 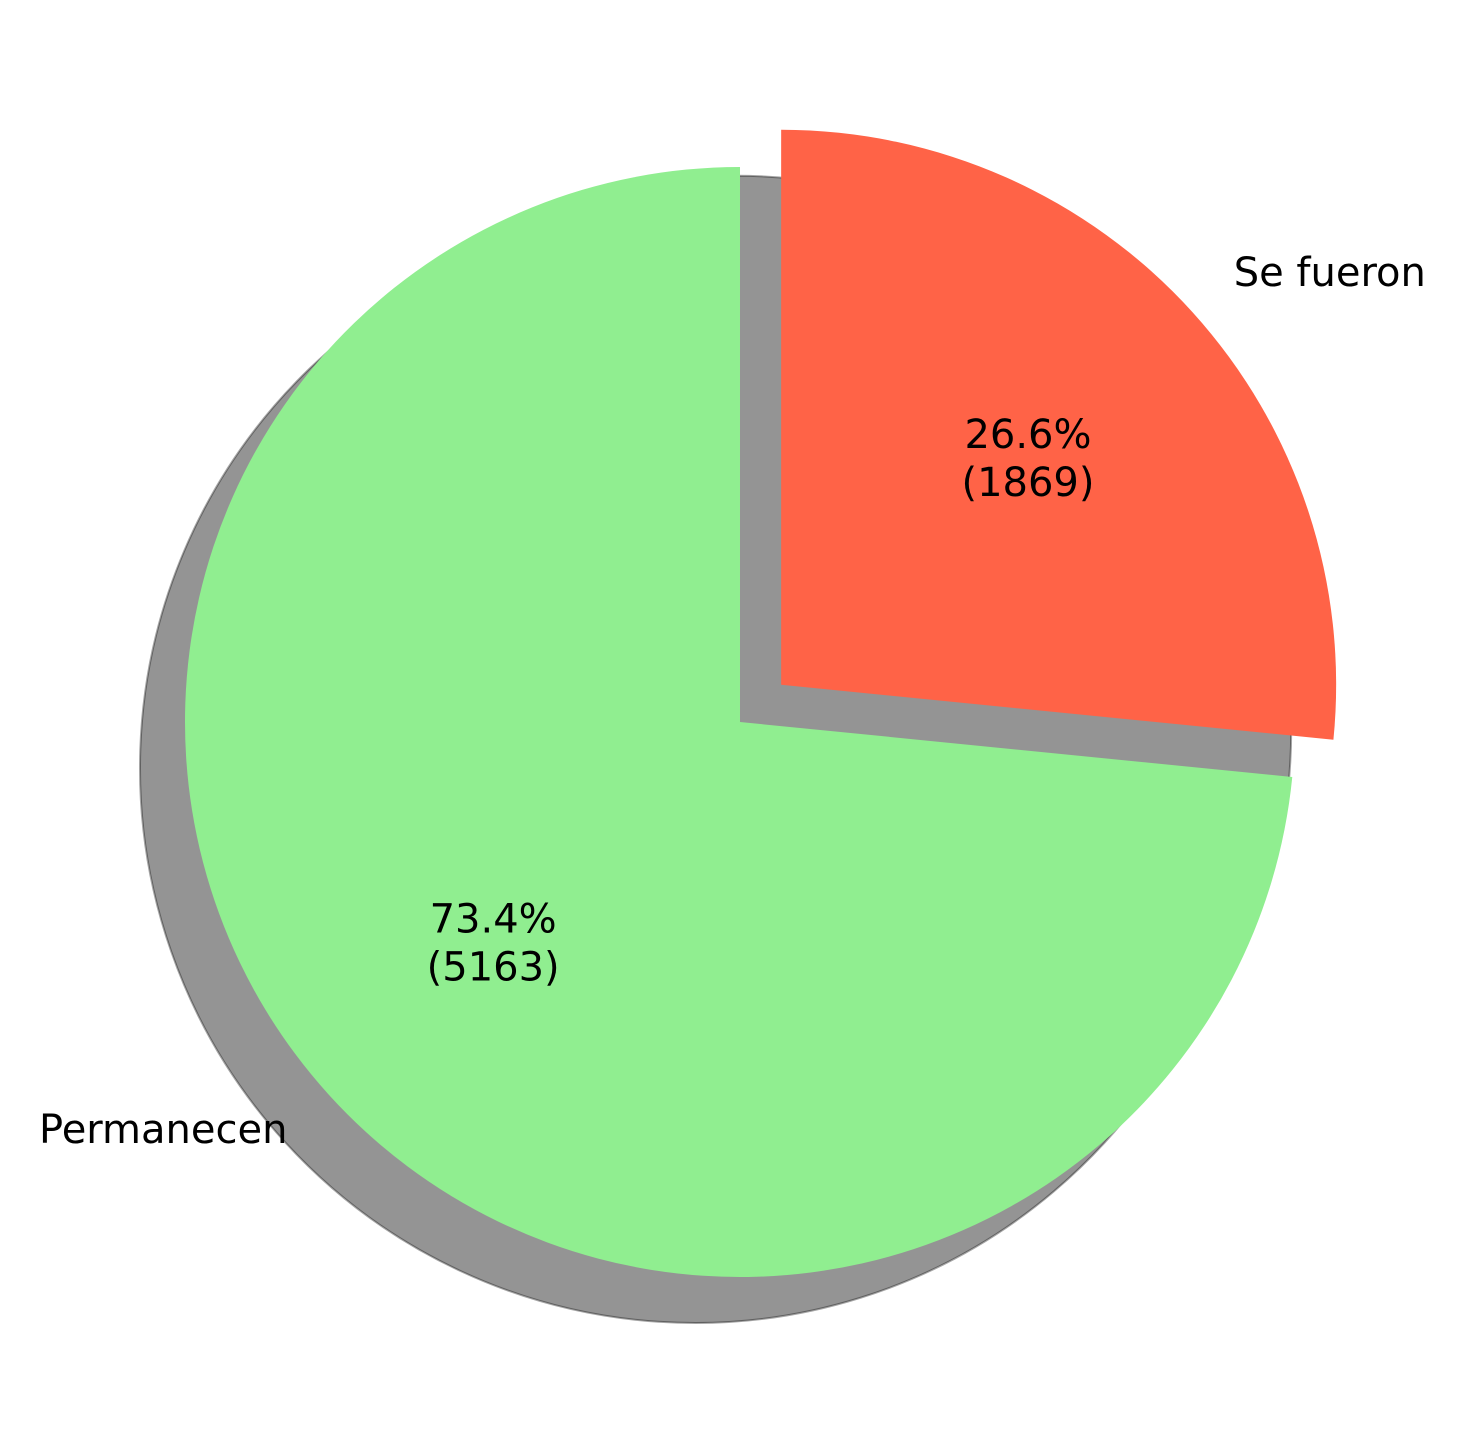 I want to click on slice-count-permanecen: (5163), so click(x=493, y=968).